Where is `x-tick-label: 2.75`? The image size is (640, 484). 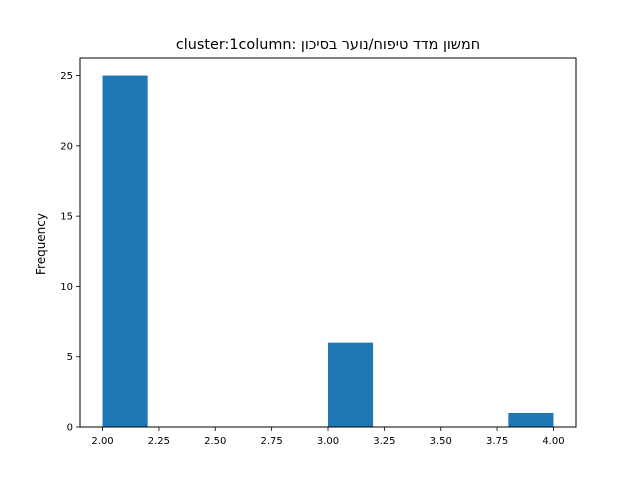
x-tick-label: 2.75 is located at coordinates (272, 441).